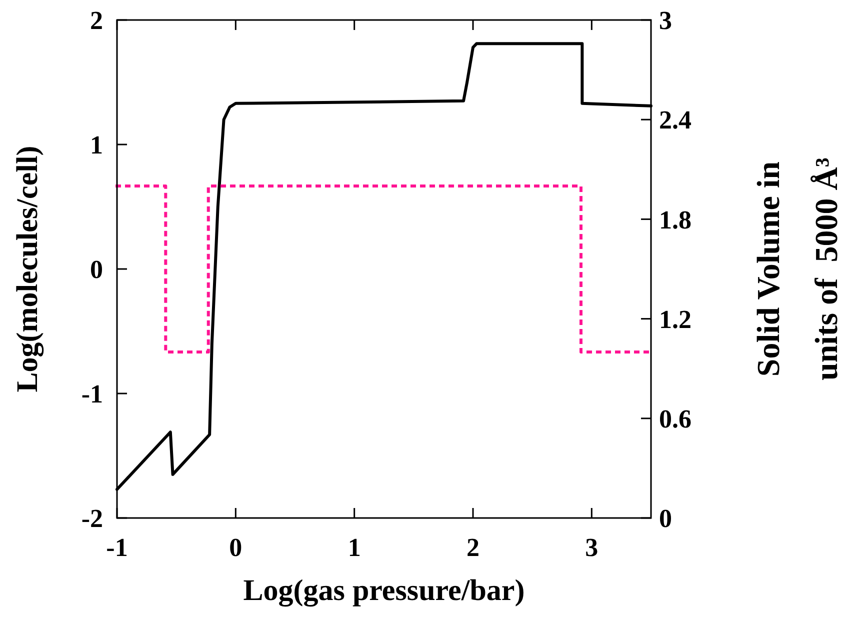 This screenshot has height=623, width=851. Describe the element at coordinates (96, 269) in the screenshot. I see `y-tick-label: 0` at that location.